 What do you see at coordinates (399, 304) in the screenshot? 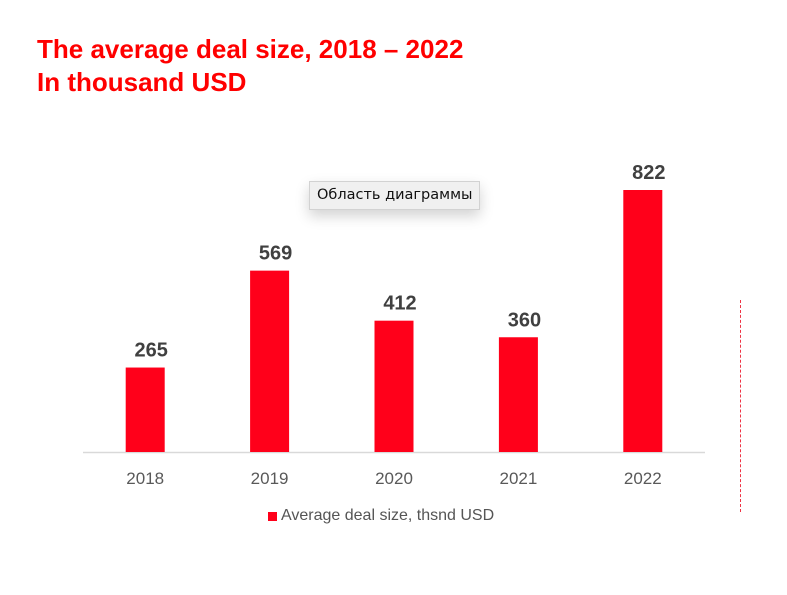
I see `data-label-2020: 412` at bounding box center [399, 304].